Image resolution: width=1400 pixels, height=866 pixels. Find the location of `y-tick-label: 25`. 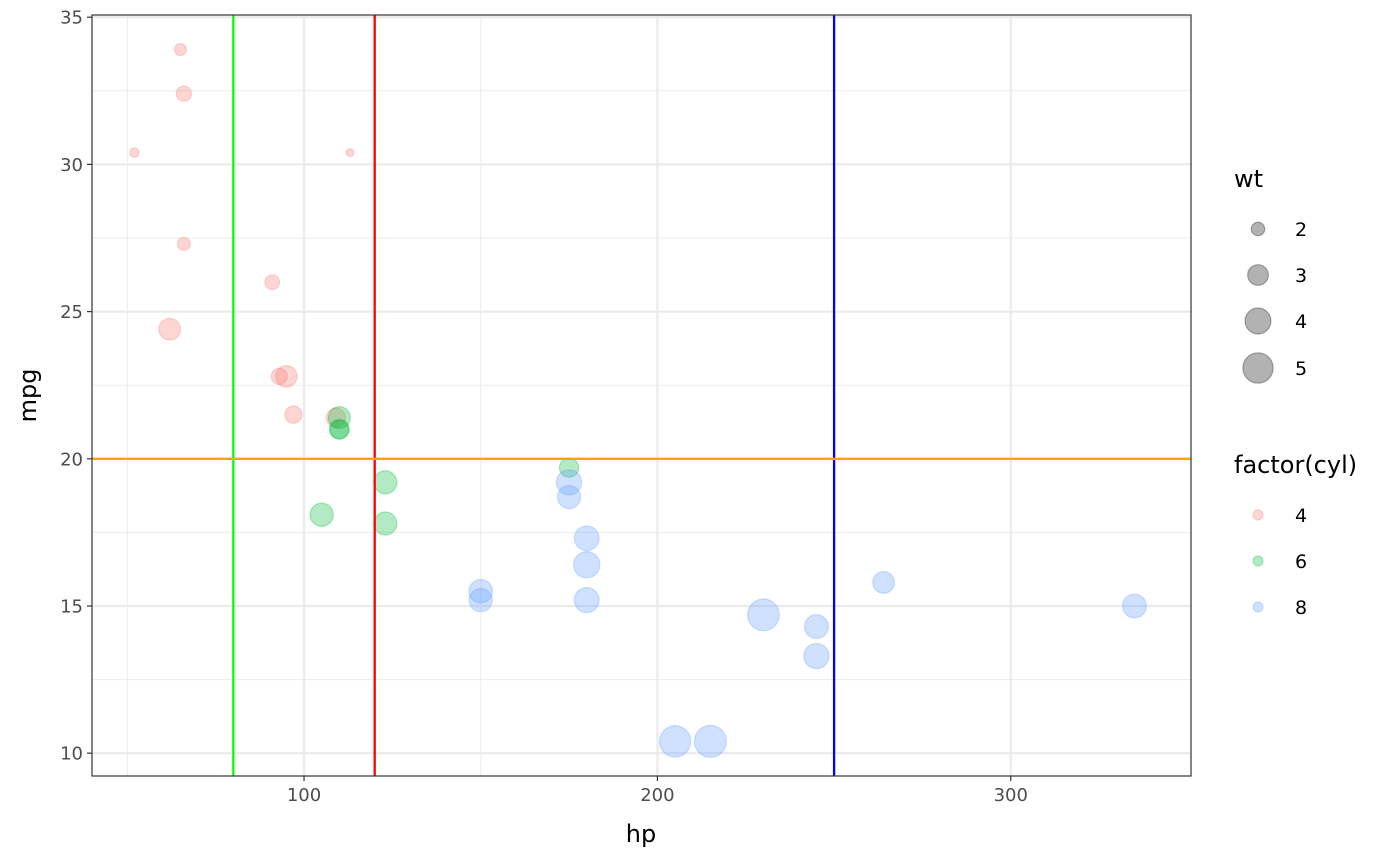

y-tick-label: 25 is located at coordinates (71, 312).